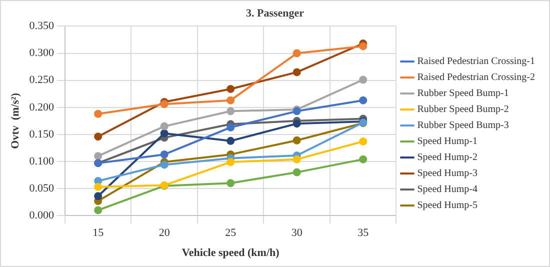  I want to click on chart-title: 3. Passenger, so click(275, 13).